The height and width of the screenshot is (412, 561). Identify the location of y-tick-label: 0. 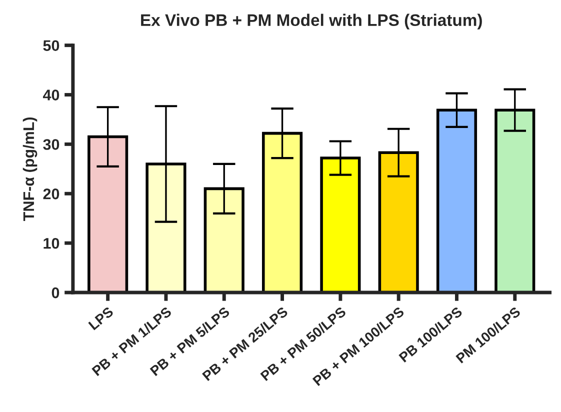
(56, 292).